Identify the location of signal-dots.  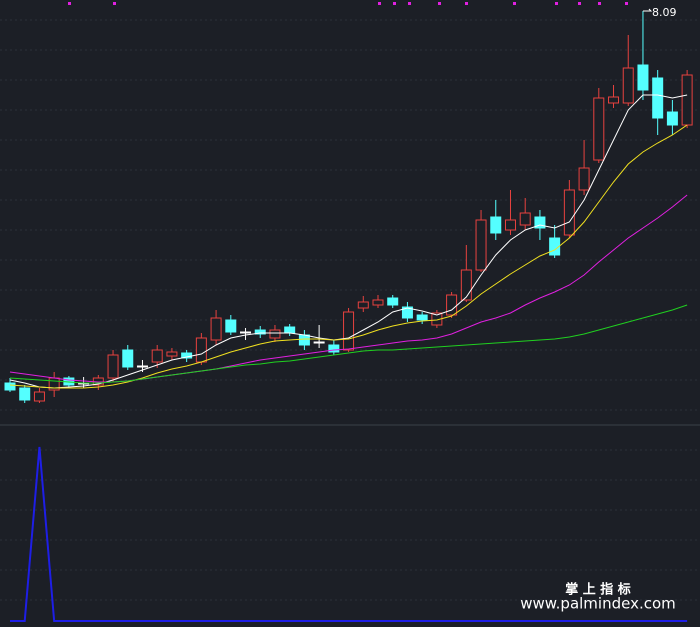
(348, 3).